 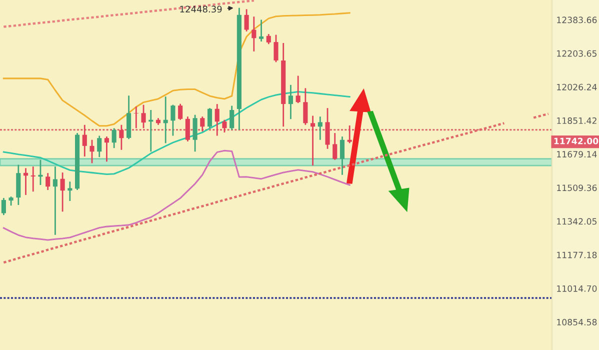 What do you see at coordinates (577, 255) in the screenshot?
I see `y-tick-label: 11177.18` at bounding box center [577, 255].